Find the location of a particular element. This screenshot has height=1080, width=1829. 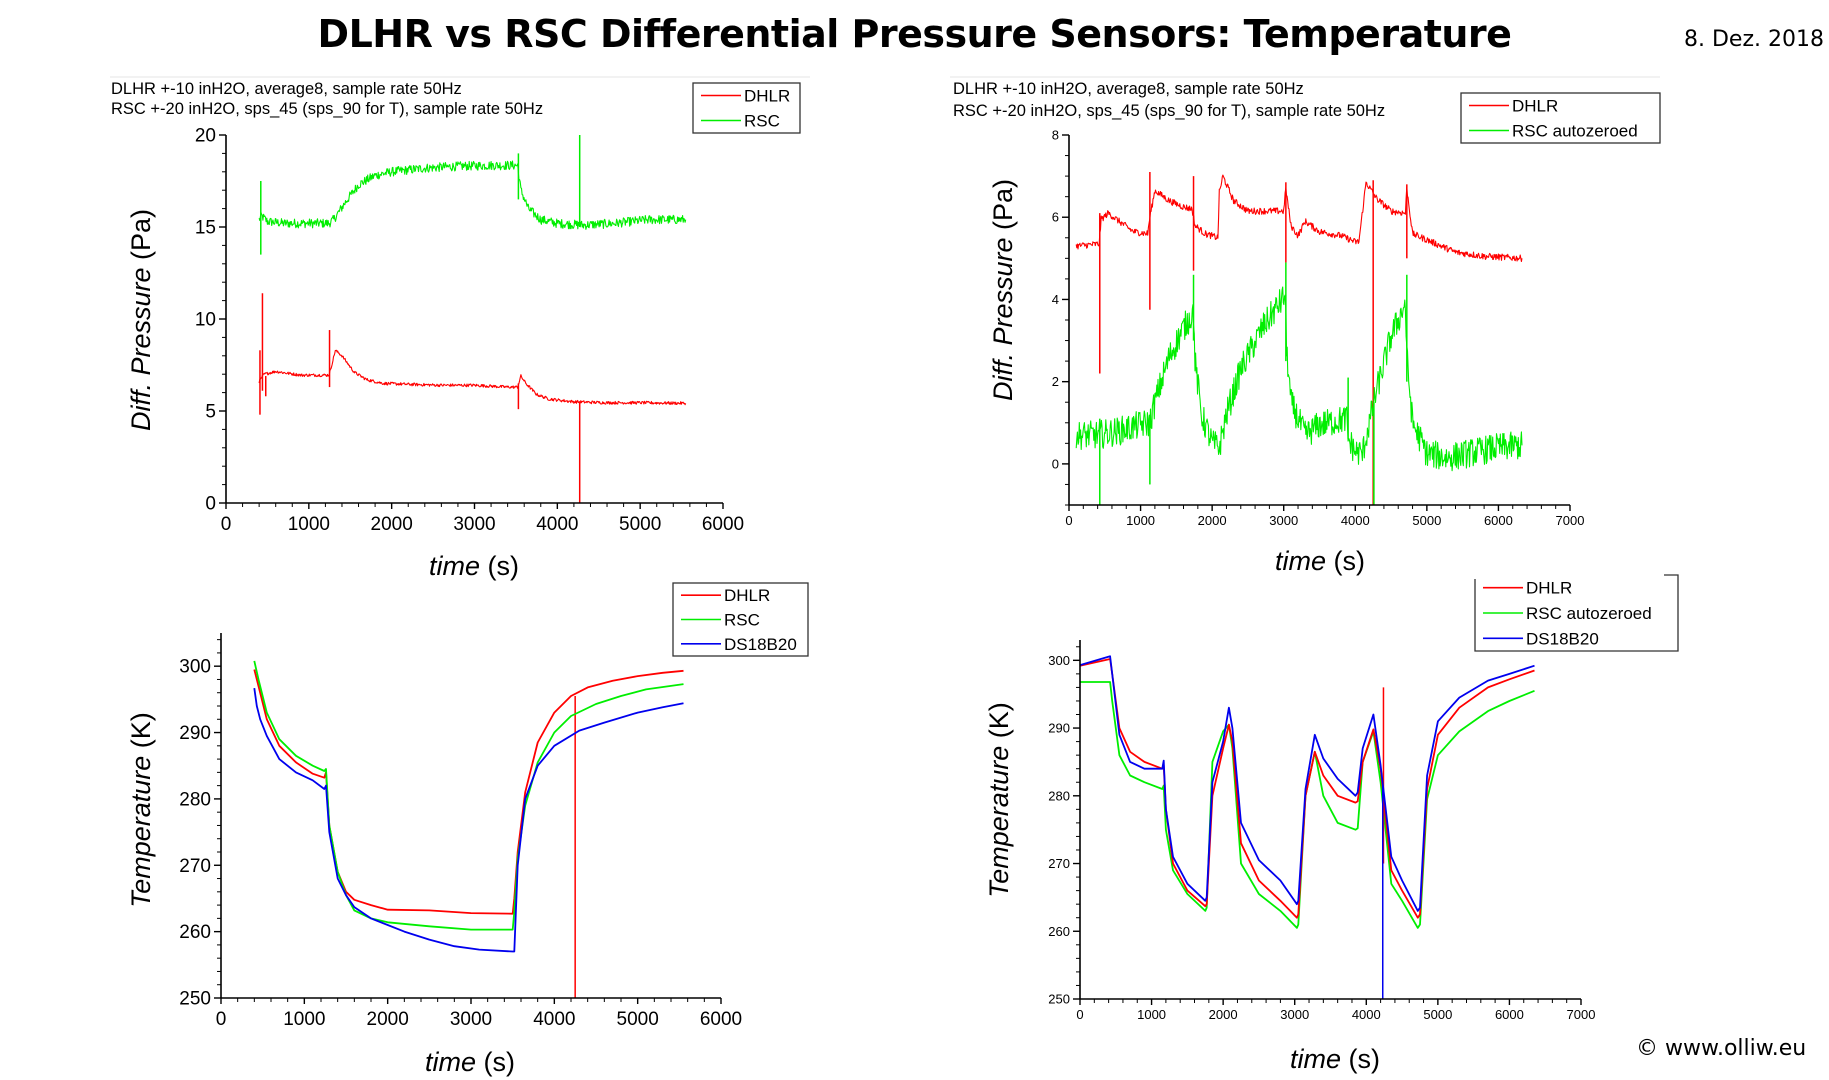

y-tick-label: 4 is located at coordinates (1055, 299).